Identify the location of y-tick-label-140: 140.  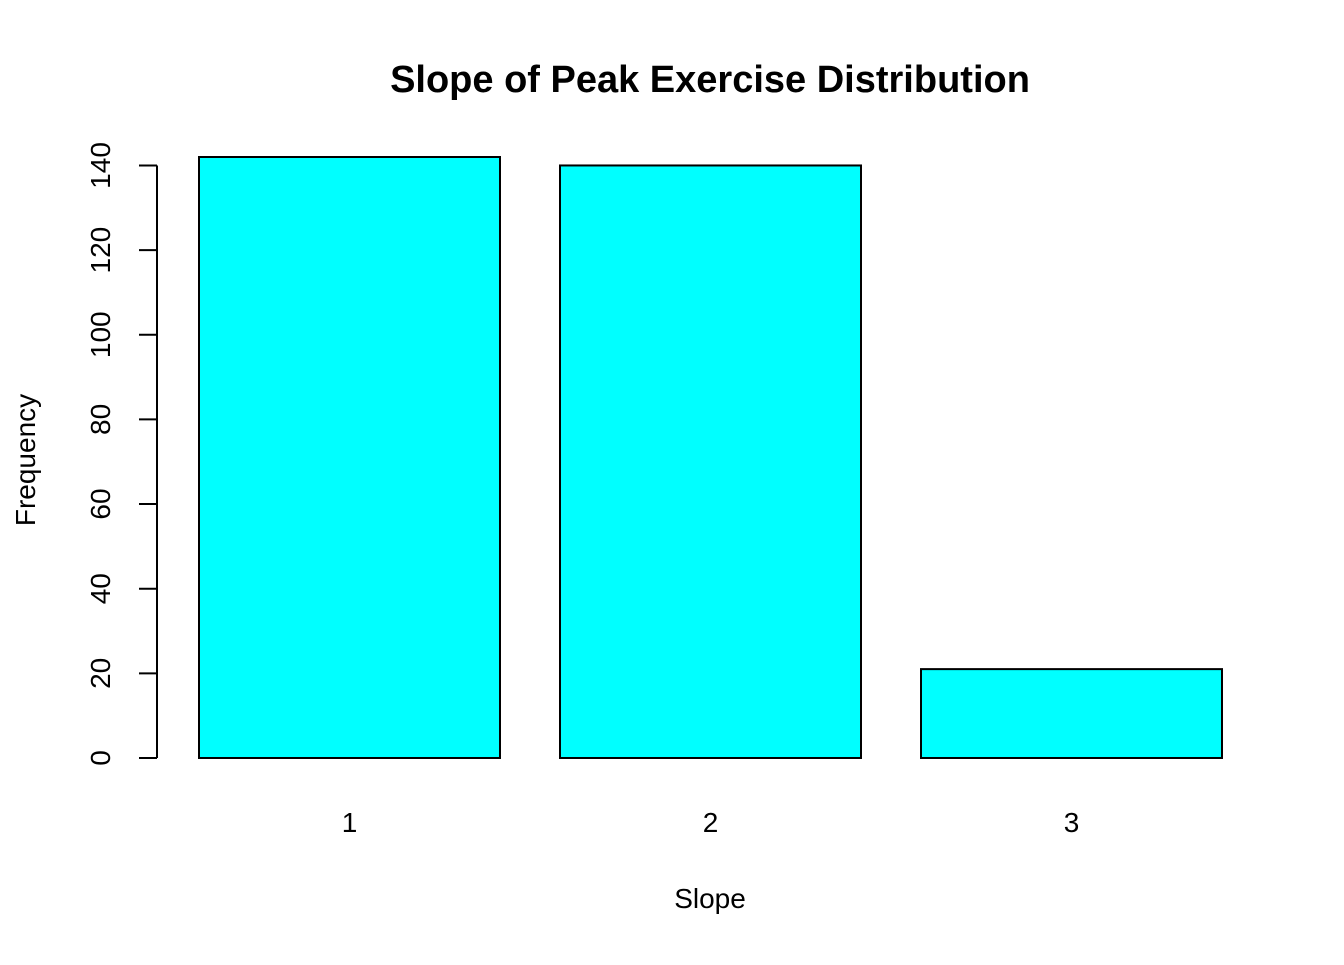
(100, 165).